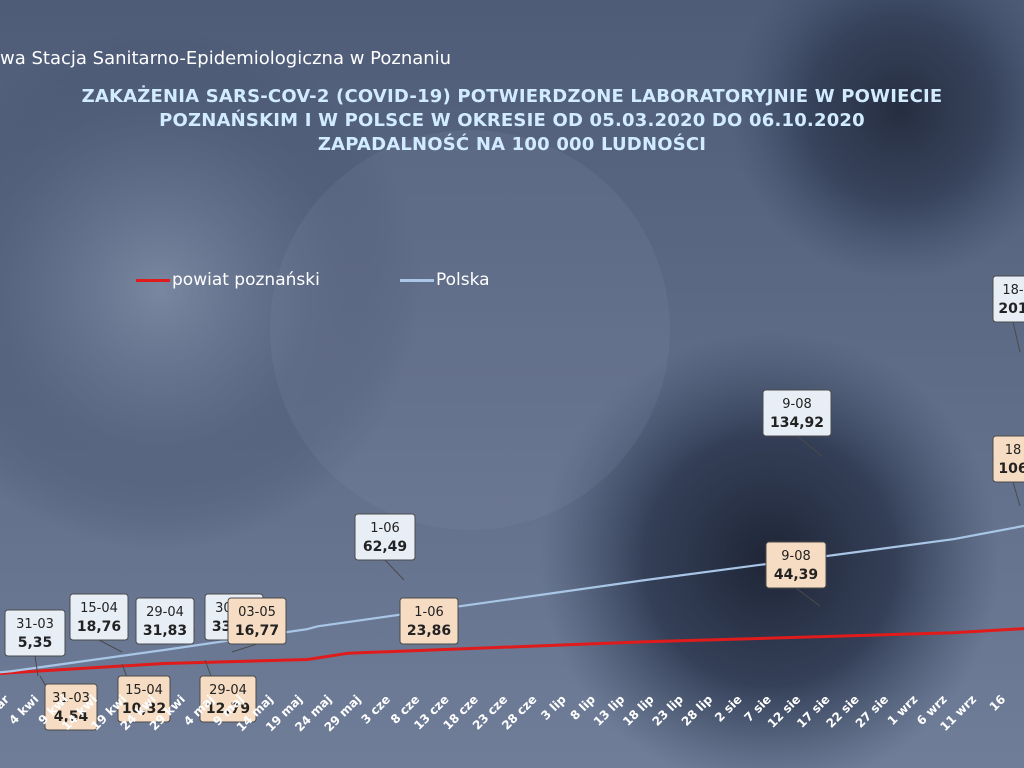  I want to click on legend-item-polska: Polska, so click(445, 280).